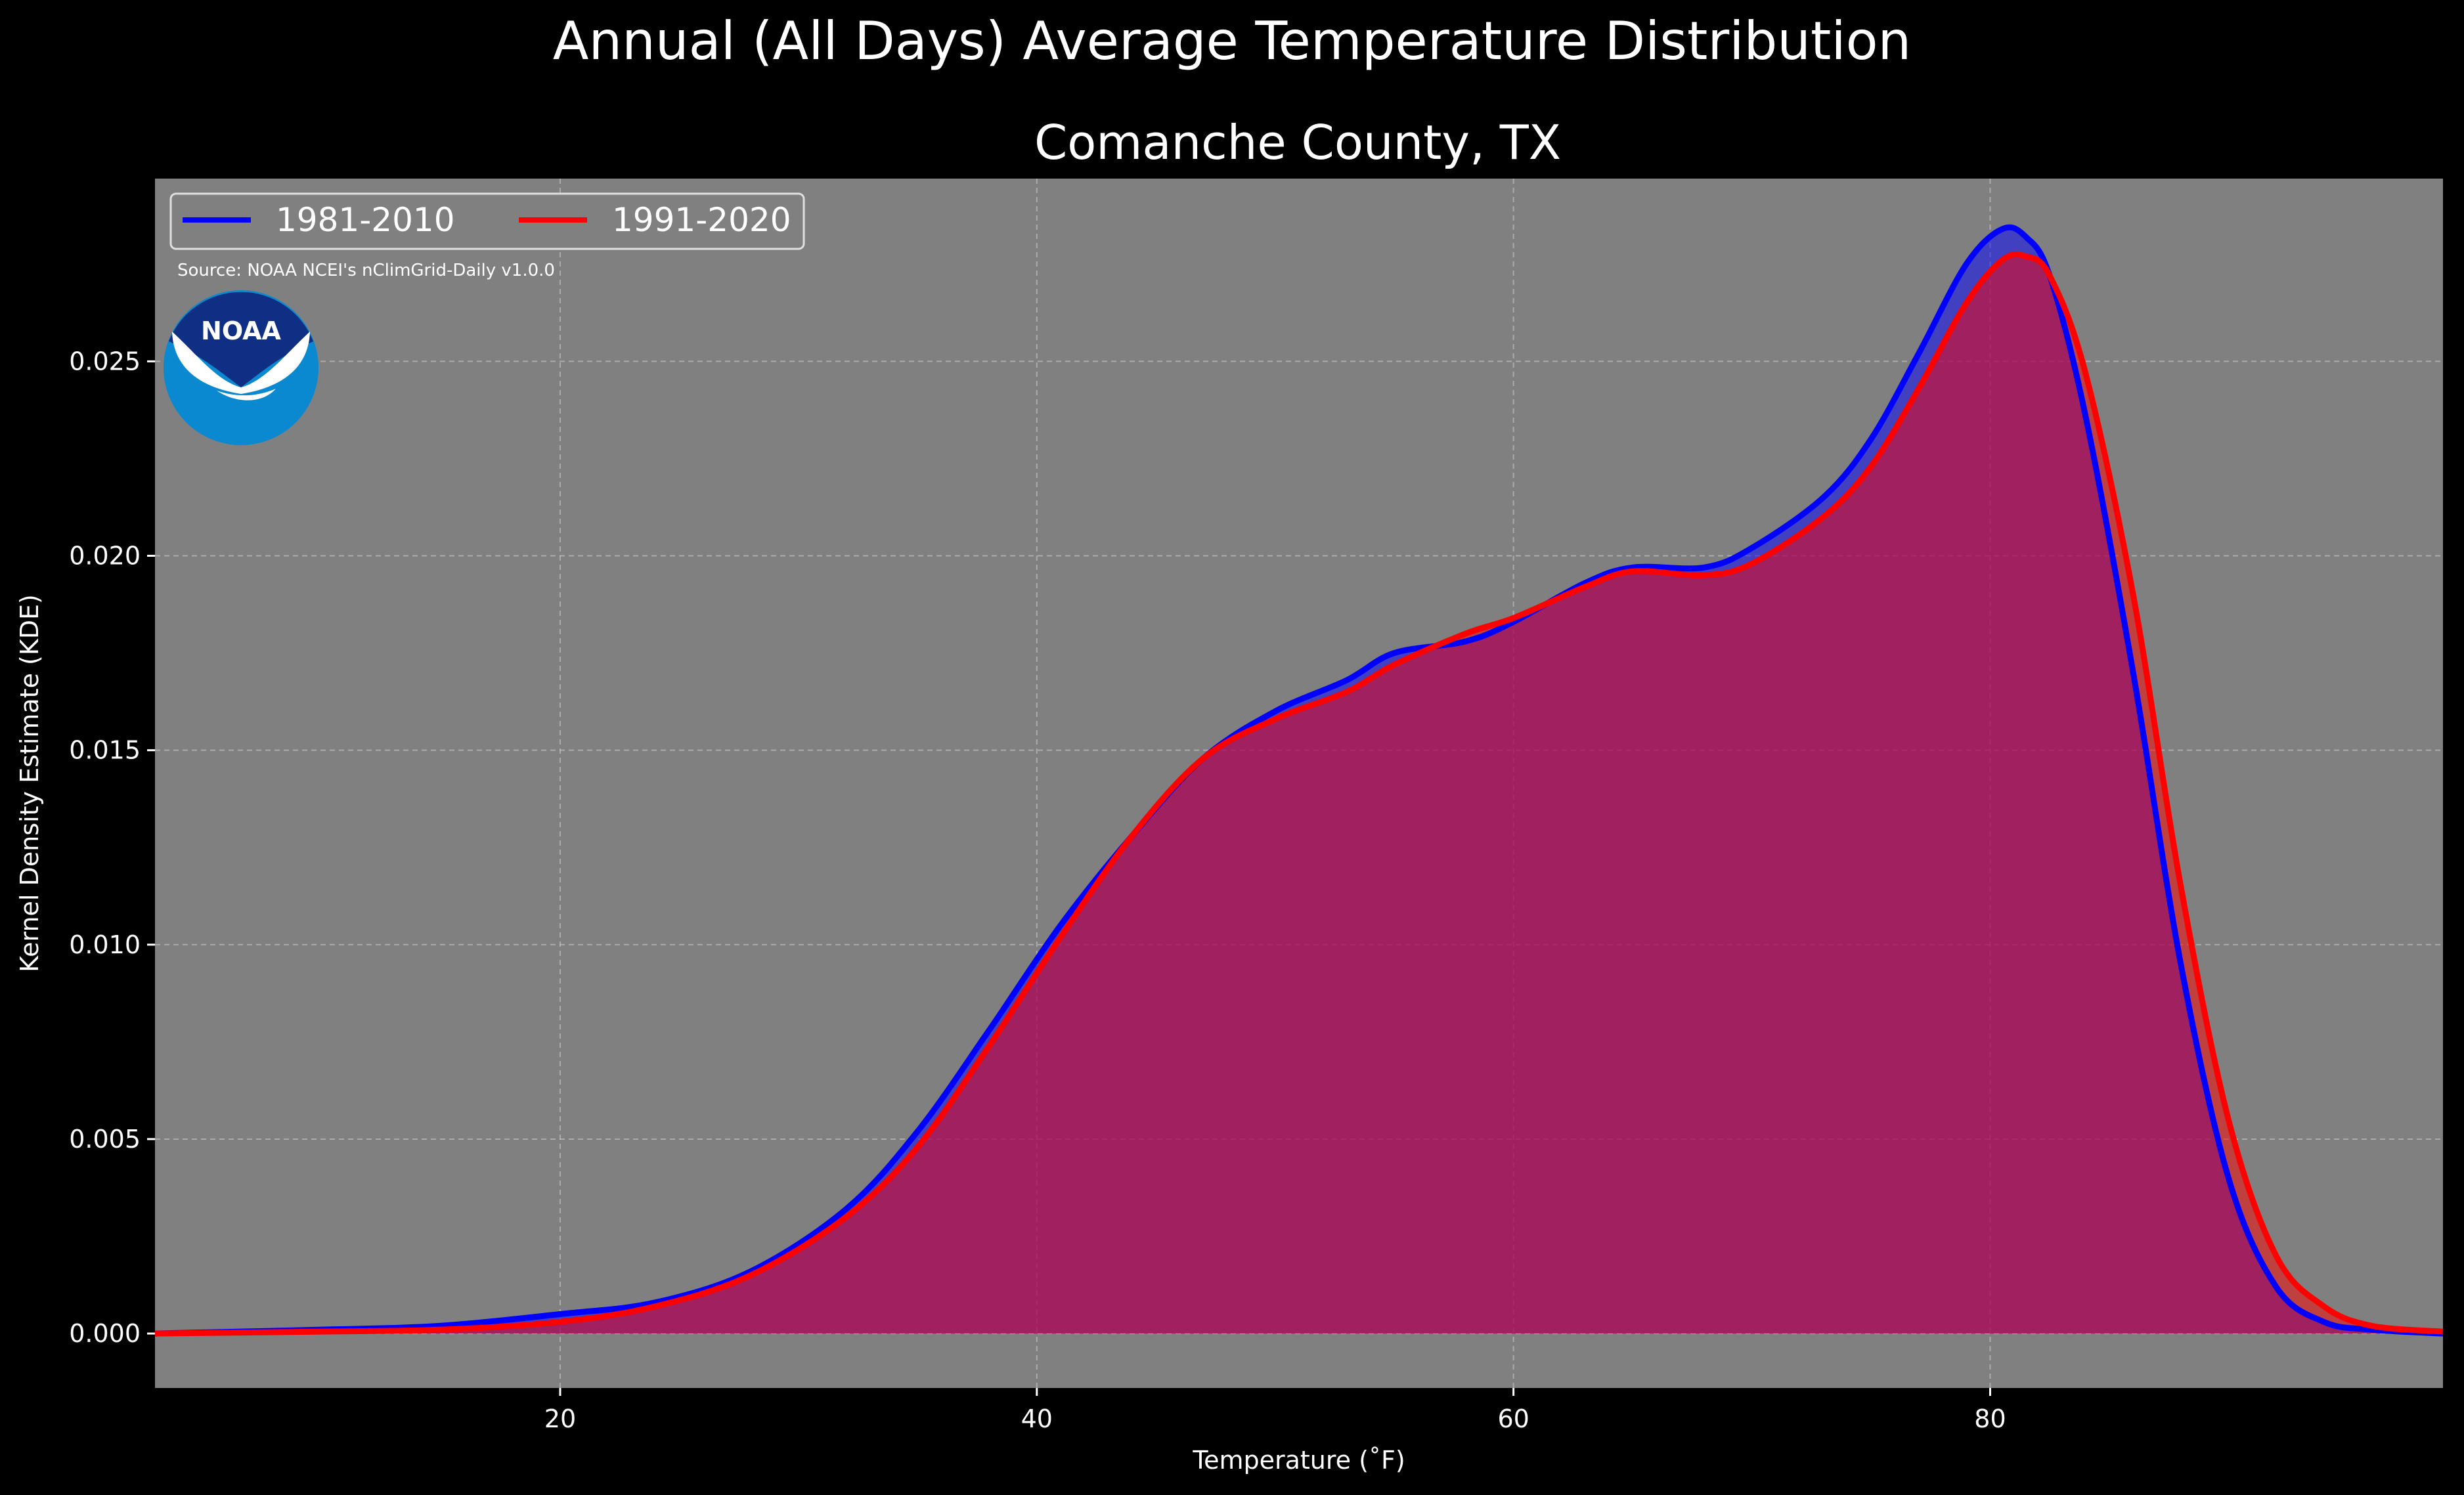  Describe the element at coordinates (560, 1418) in the screenshot. I see `x-tick-label: 20` at that location.